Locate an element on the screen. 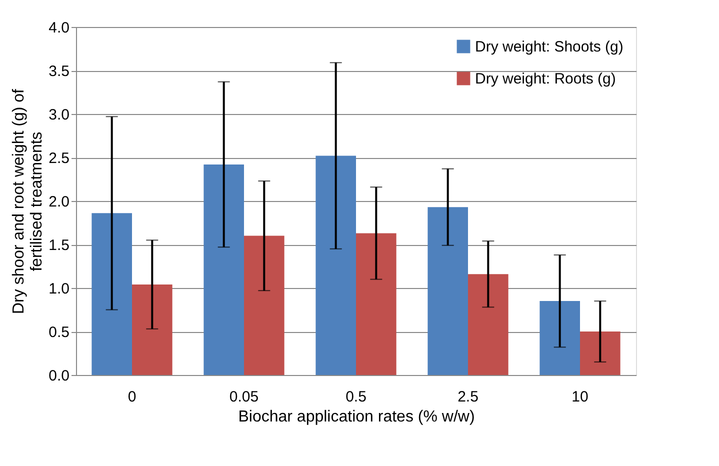  y-tick-label: 3.5 is located at coordinates (59, 71).